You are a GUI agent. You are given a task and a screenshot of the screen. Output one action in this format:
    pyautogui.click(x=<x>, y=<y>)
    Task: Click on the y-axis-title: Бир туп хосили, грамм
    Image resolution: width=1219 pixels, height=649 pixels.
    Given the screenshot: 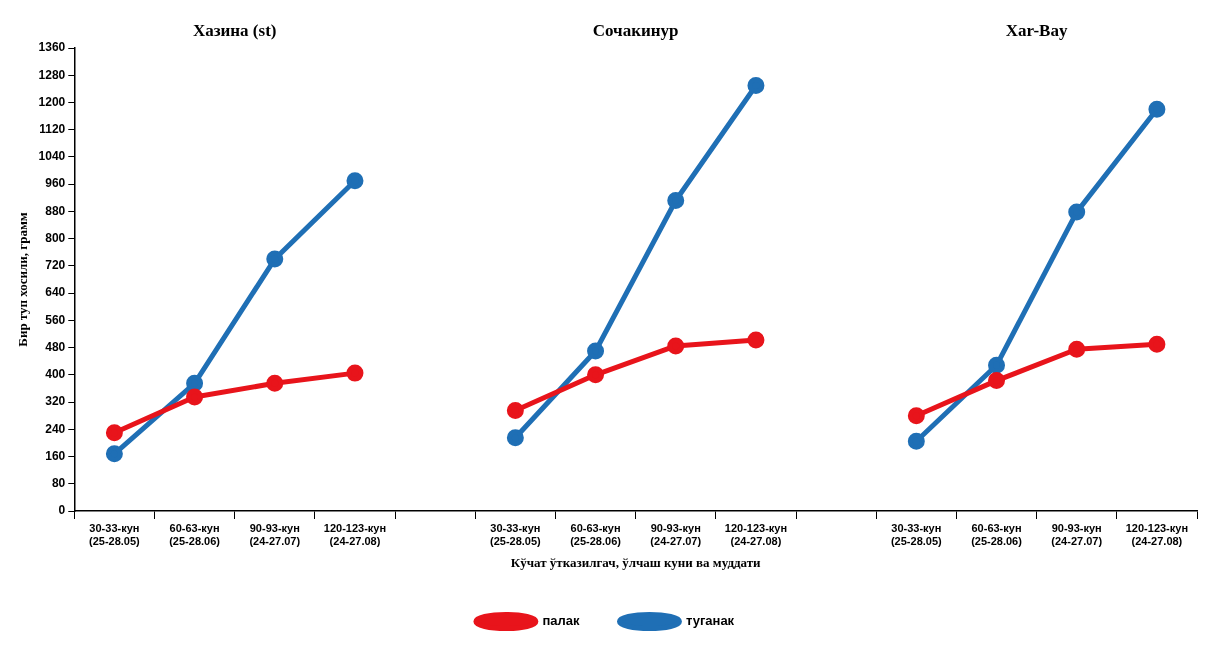 What is the action you would take?
    pyautogui.click(x=23, y=279)
    